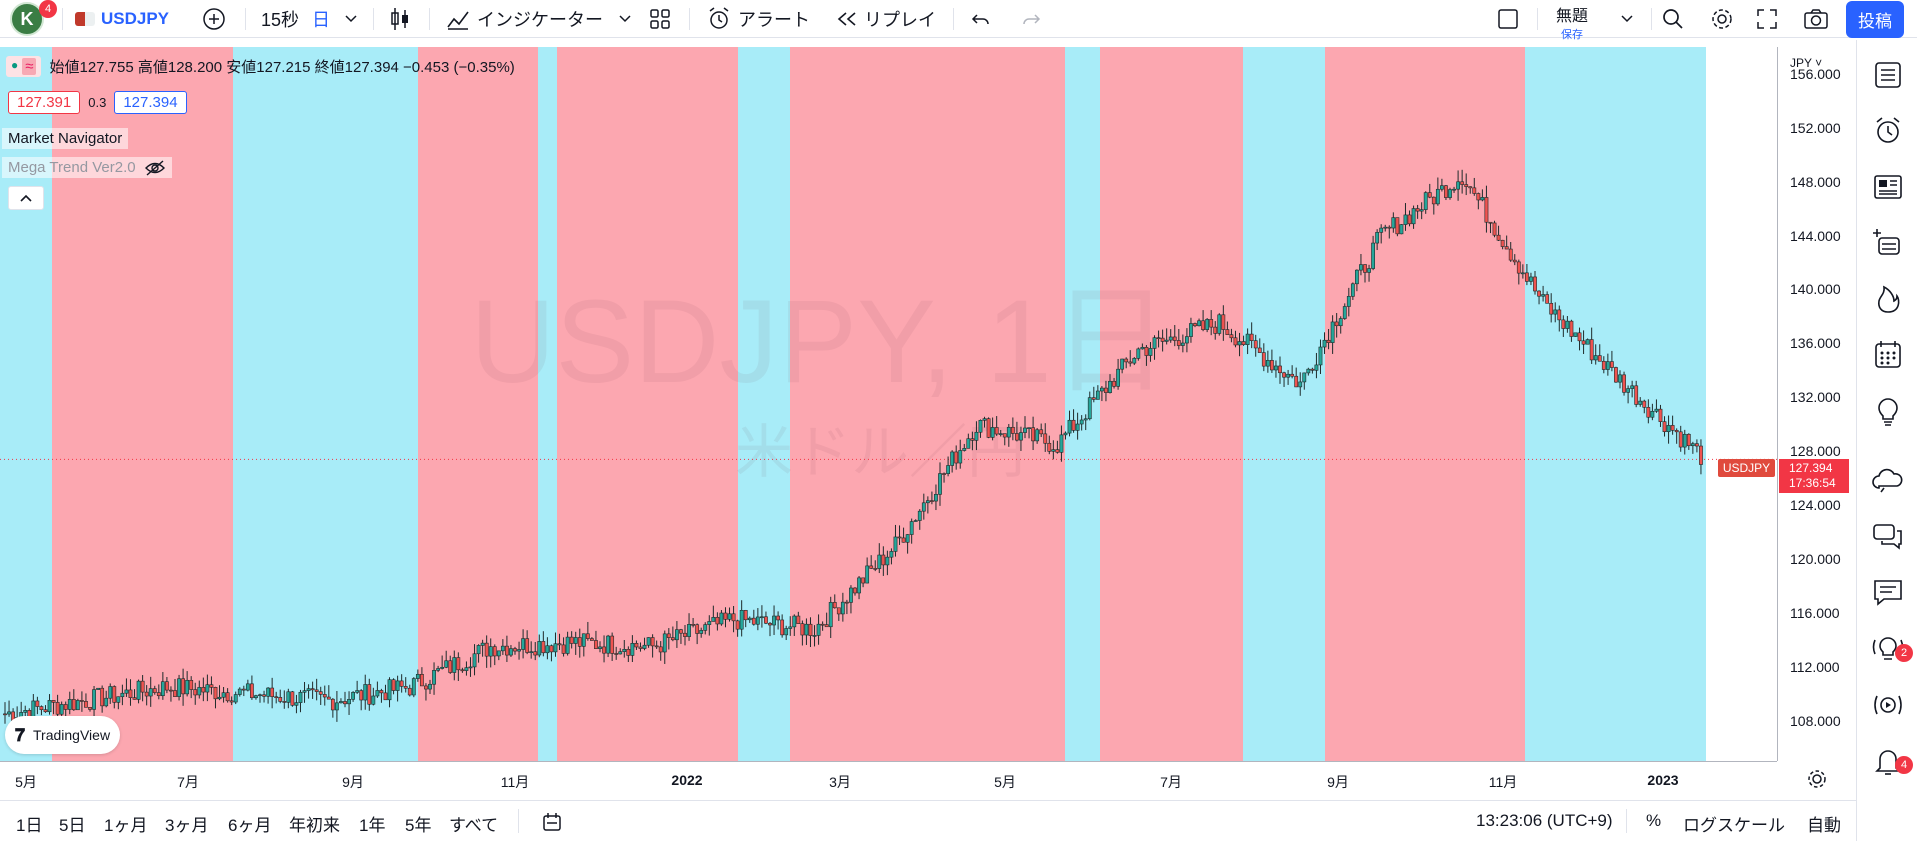  What do you see at coordinates (1815, 181) in the screenshot?
I see `price-axis-label: 148.000` at bounding box center [1815, 181].